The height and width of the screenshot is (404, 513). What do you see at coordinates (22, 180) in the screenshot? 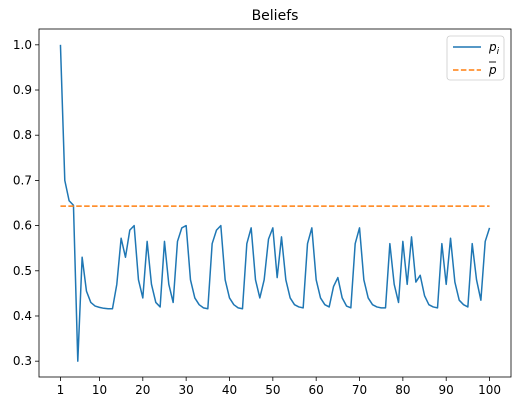
I see `y-tick-label: 0.7` at bounding box center [22, 180].